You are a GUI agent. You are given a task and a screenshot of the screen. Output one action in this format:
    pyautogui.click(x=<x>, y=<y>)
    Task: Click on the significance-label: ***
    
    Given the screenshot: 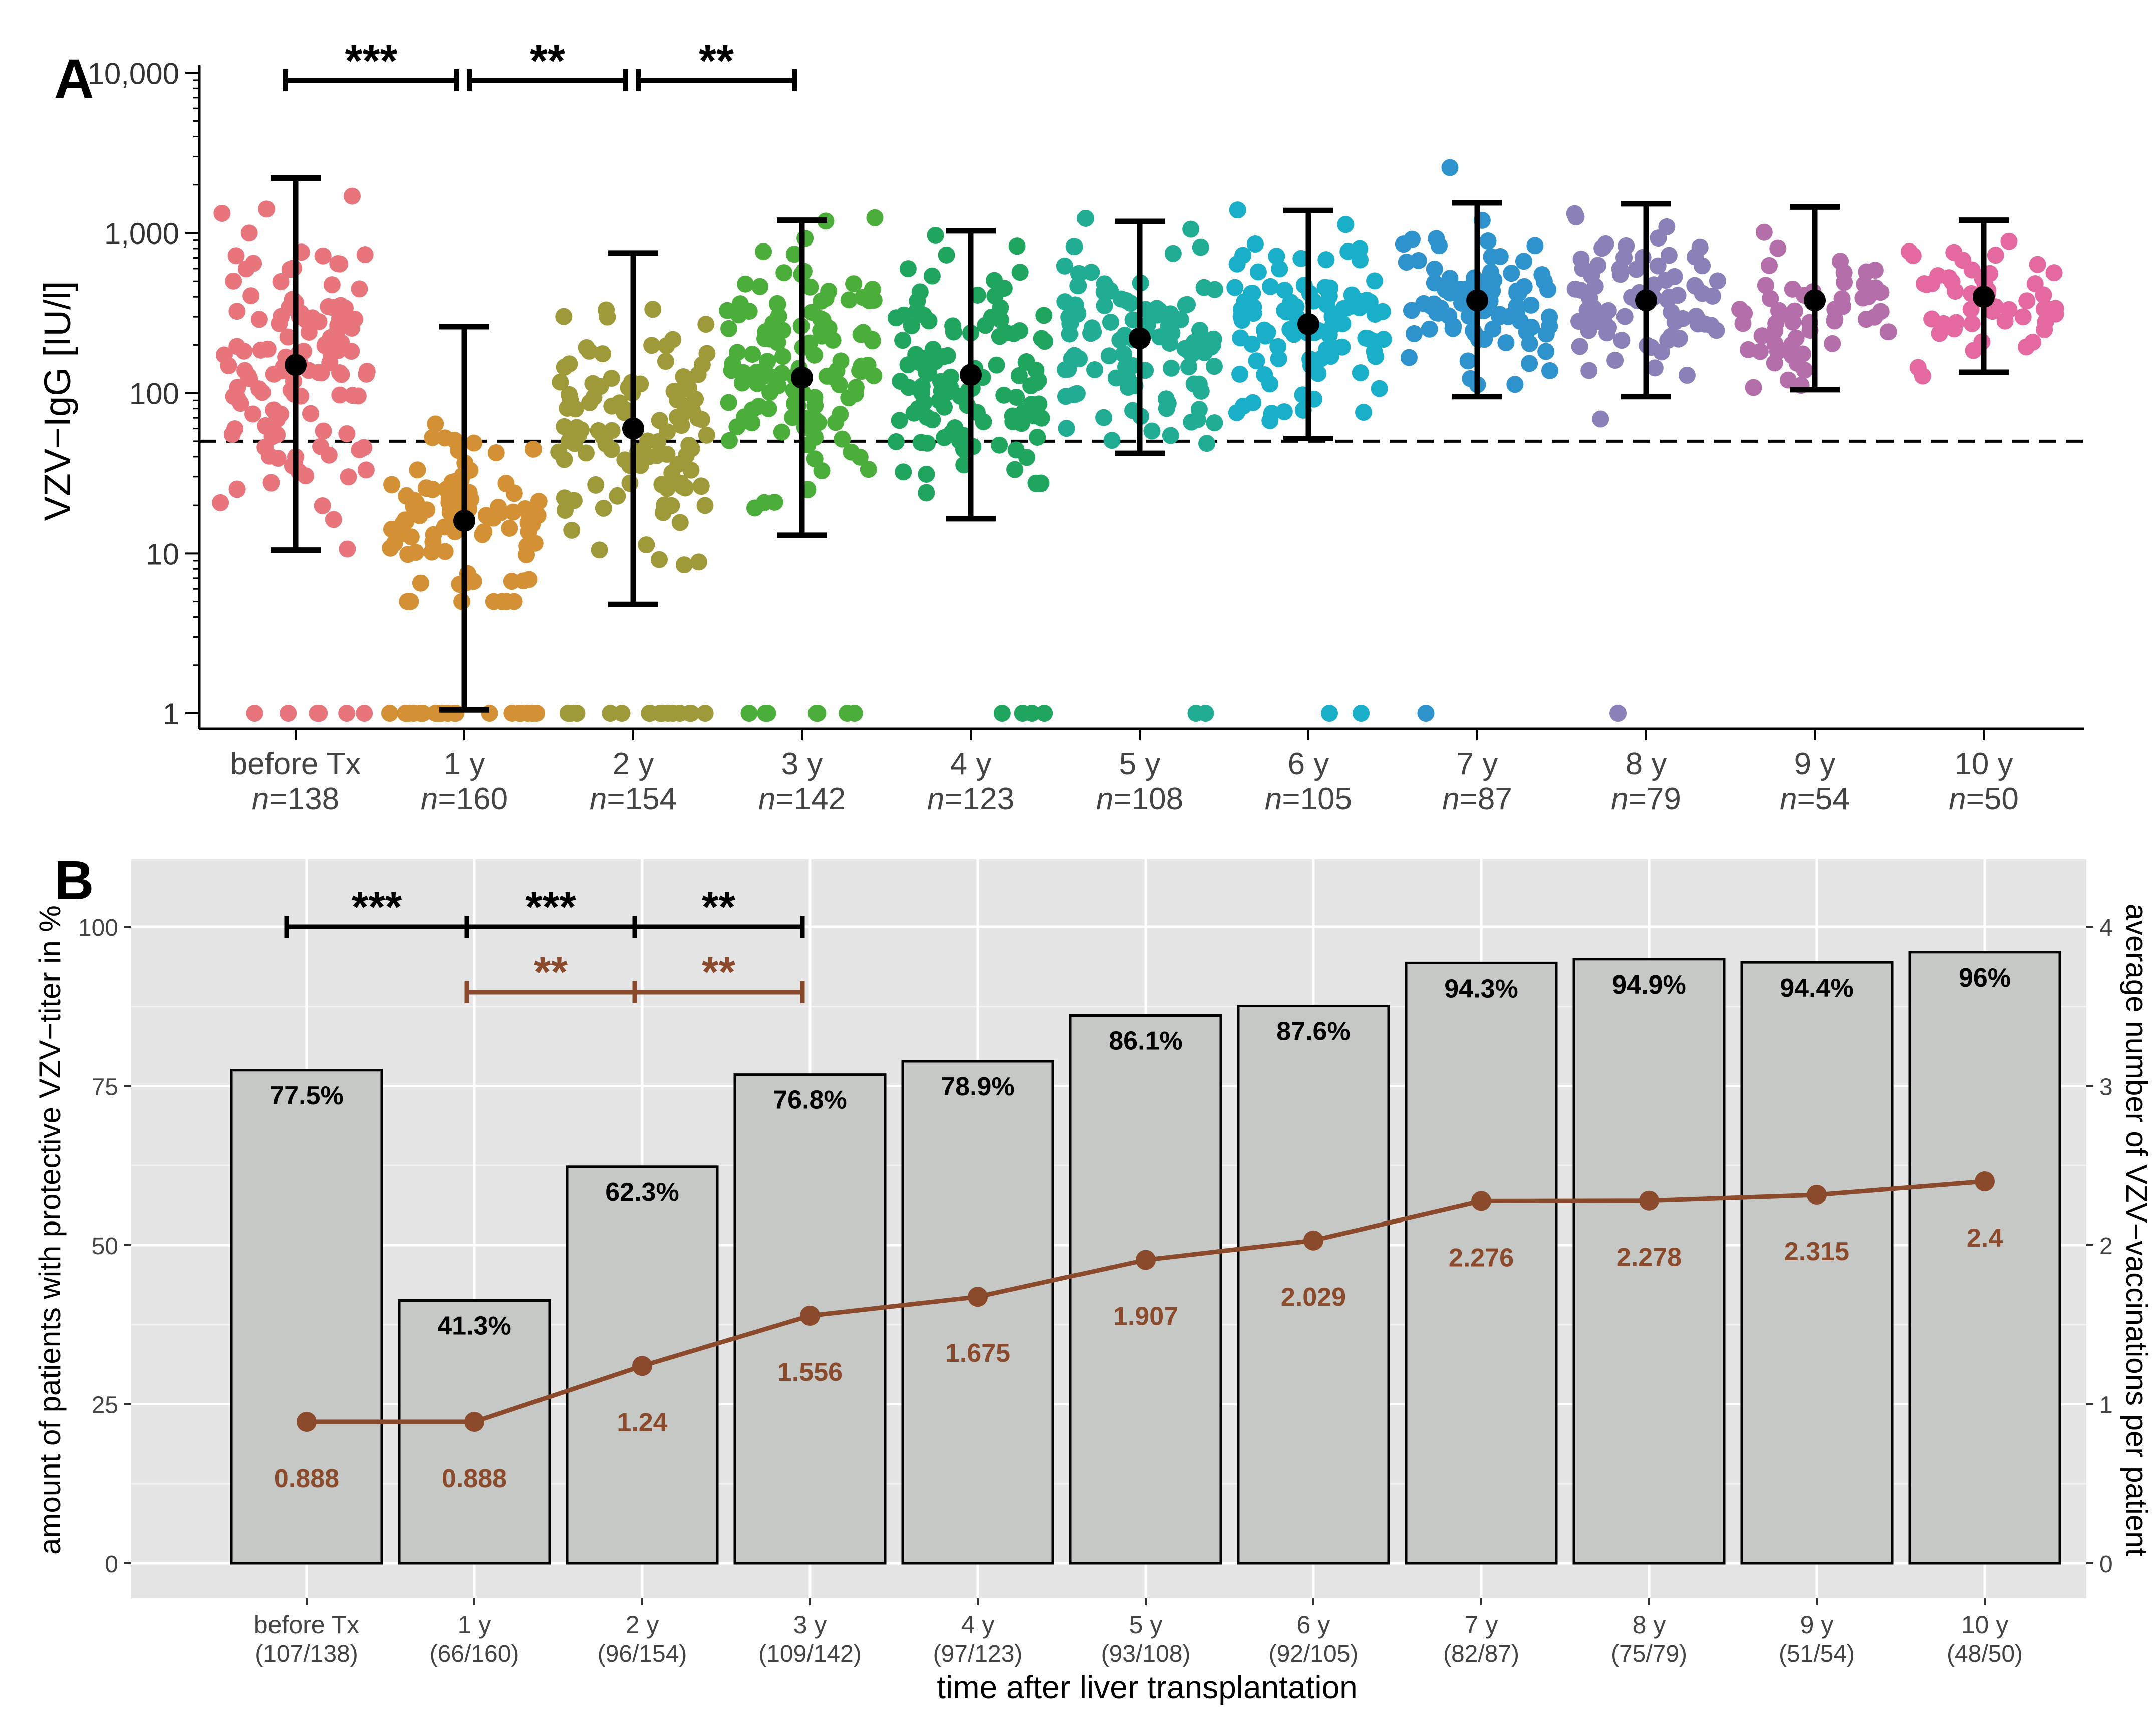 What is the action you would take?
    pyautogui.click(x=377, y=907)
    